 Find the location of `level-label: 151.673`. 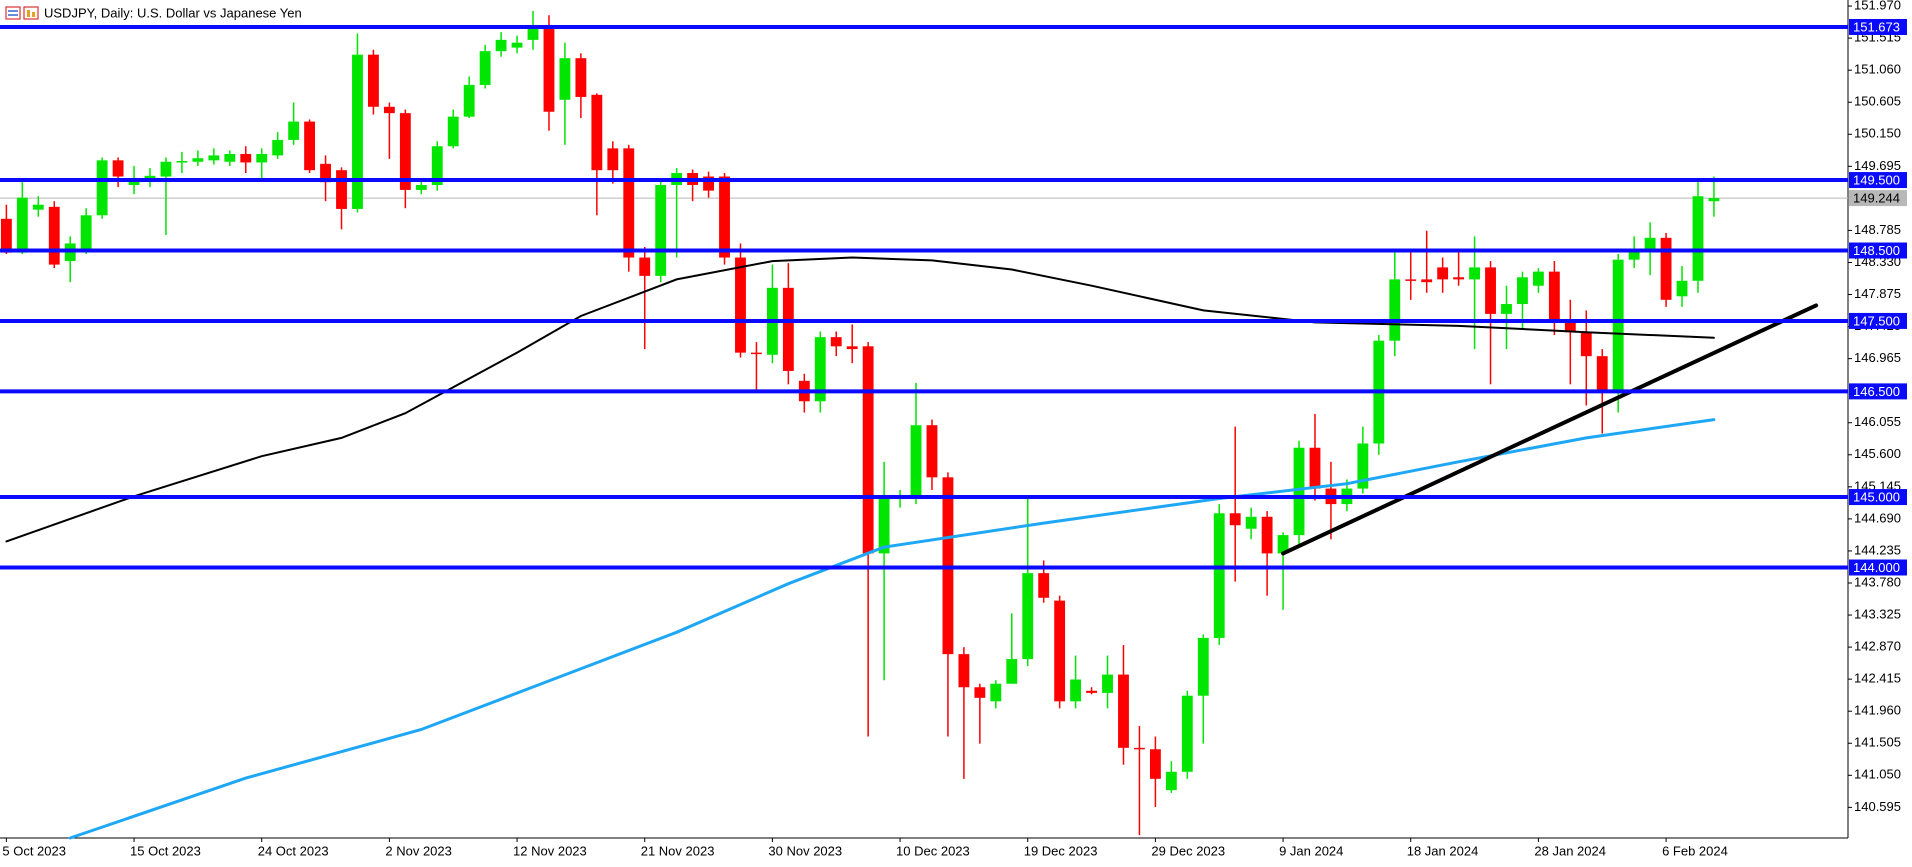

level-label: 151.673 is located at coordinates (1876, 26).